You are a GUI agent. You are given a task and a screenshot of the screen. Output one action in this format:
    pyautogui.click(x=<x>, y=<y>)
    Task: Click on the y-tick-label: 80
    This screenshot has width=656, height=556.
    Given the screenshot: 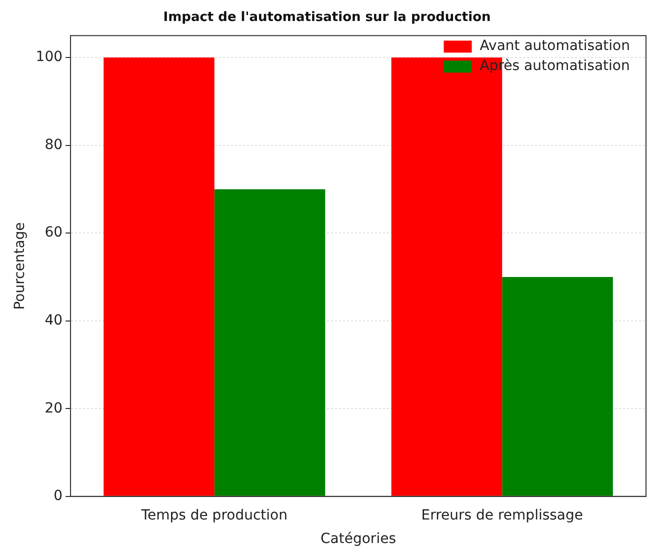 What is the action you would take?
    pyautogui.click(x=53, y=144)
    